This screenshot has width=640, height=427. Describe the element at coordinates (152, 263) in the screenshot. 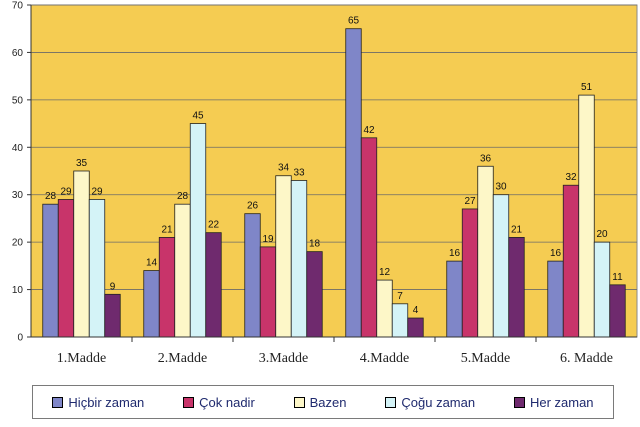

I see `data-label: 14` at that location.